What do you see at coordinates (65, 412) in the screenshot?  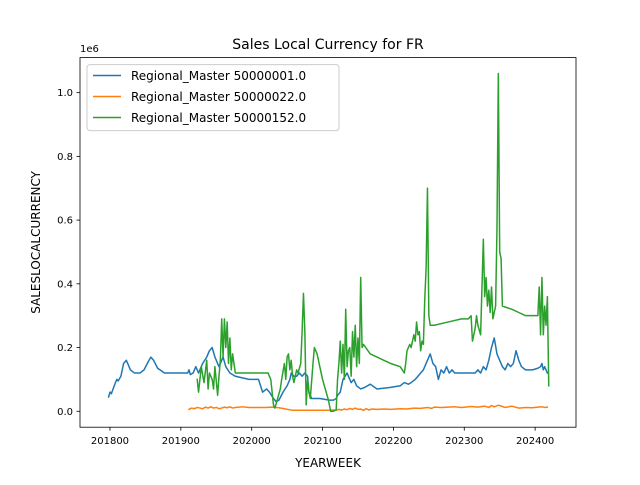 I see `y-tick-label: 0.0` at bounding box center [65, 412].